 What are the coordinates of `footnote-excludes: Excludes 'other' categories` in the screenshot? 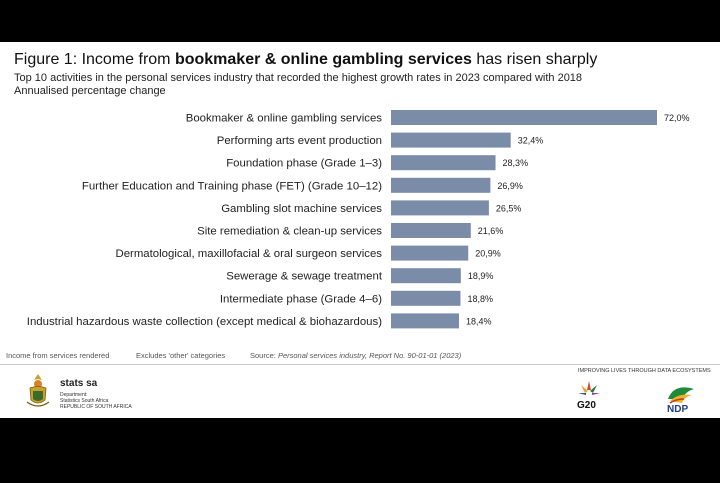 It's located at (181, 355).